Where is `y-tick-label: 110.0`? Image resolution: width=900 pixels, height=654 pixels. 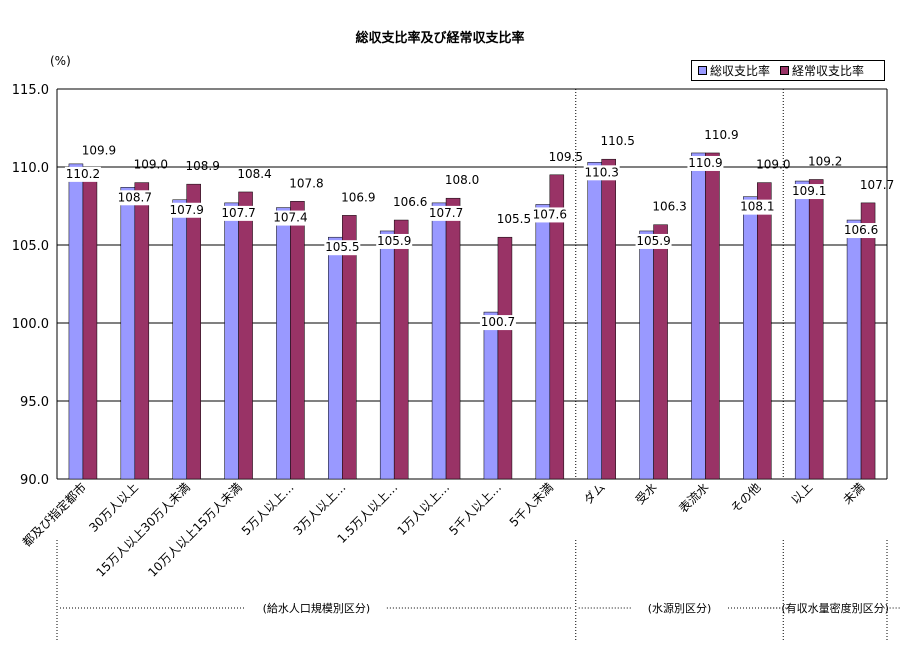
y-tick-label: 110.0 is located at coordinates (30, 168).